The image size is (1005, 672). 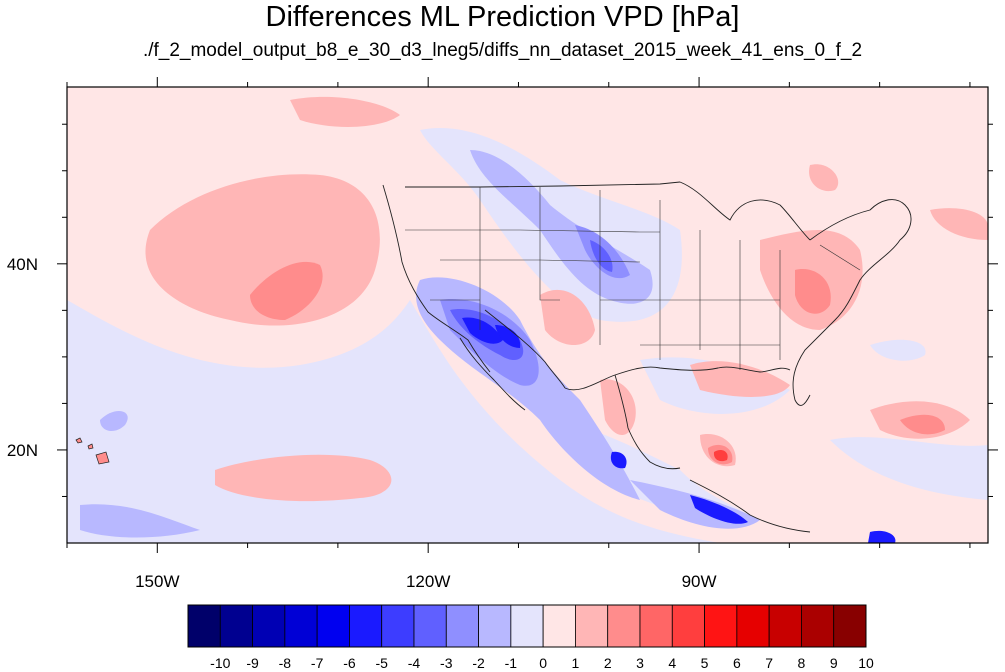 I want to click on colorbar: -10 -9 -8 -7 -6 -5 -4 -3 -2 -1 0 1 2 3 4 5 6 7 8 9 10, so click(x=530, y=637).